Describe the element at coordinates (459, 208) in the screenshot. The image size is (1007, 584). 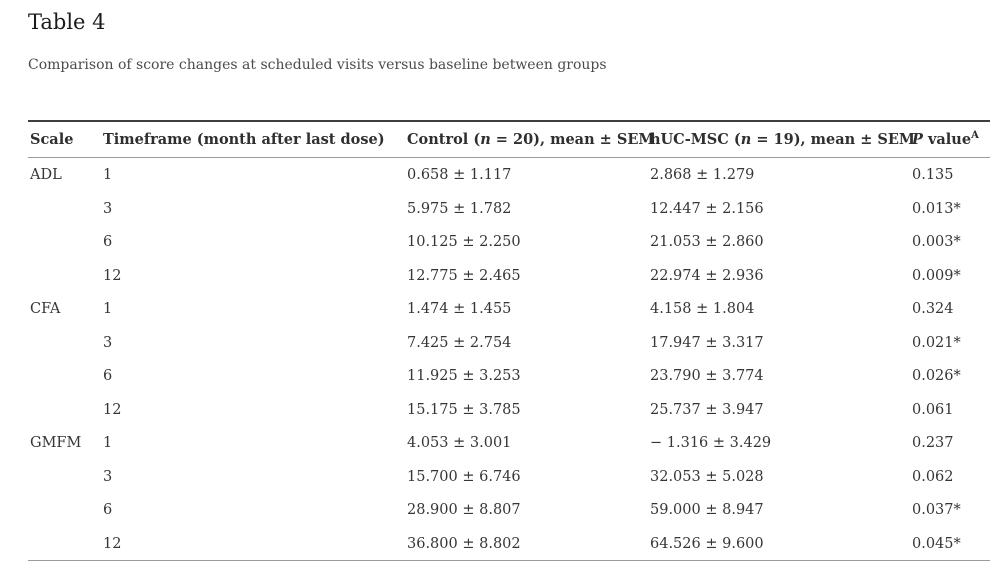
I see `cell-control: 5.975 ± 1.782` at that location.